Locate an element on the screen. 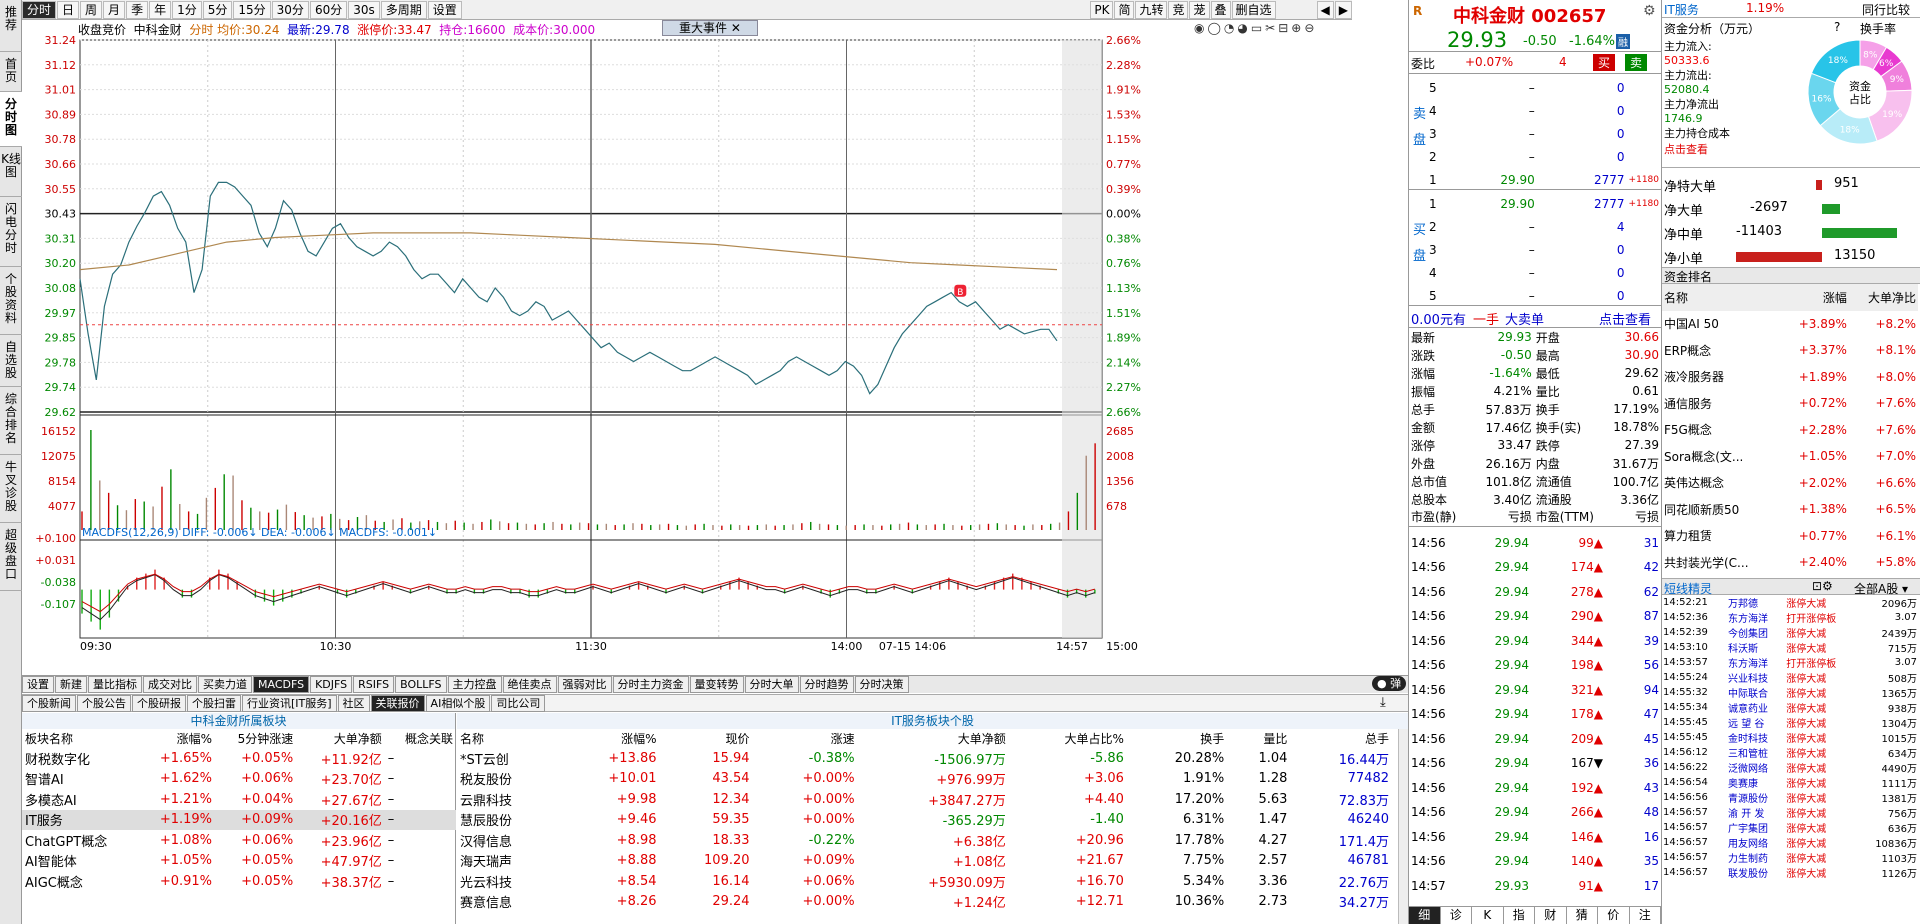  indicator-tab: 分时趋势 is located at coordinates (826, 684).